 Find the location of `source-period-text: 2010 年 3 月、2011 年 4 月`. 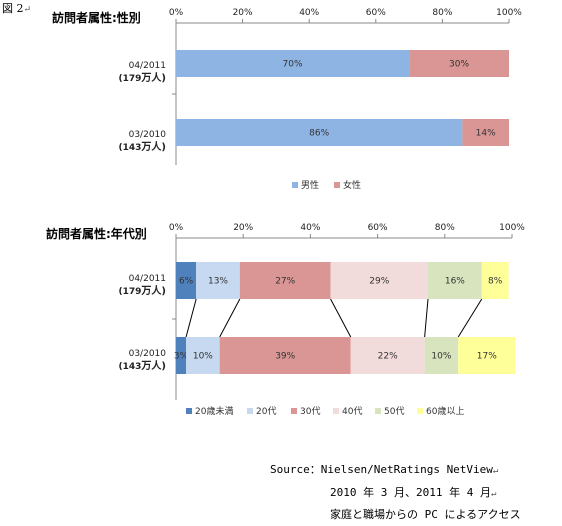

source-period-text: 2010 年 3 月、2011 年 4 月 is located at coordinates (410, 492).